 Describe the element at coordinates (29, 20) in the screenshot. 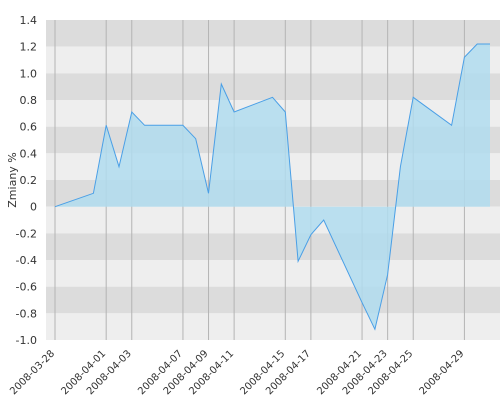

I see `y-tick-label: 1.4` at that location.